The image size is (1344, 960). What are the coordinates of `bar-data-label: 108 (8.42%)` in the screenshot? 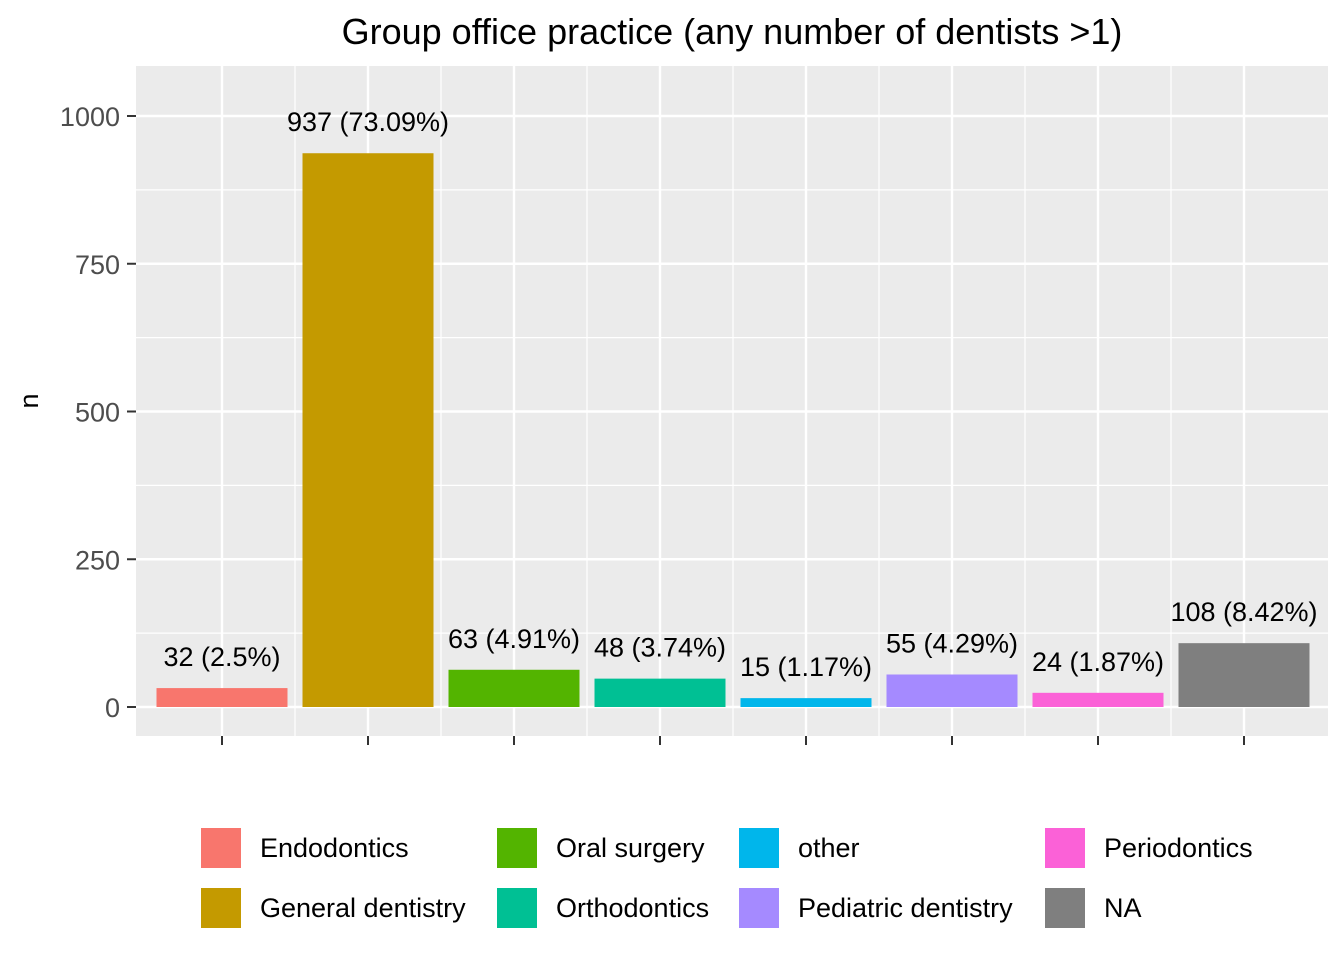 It's located at (1243, 612).